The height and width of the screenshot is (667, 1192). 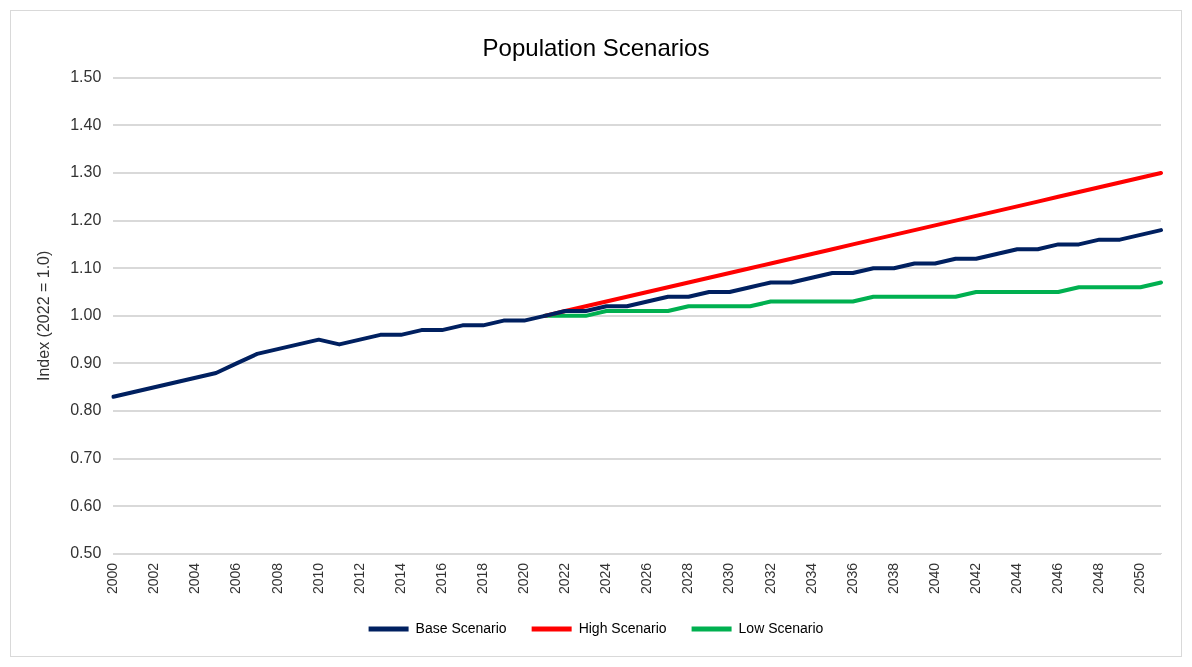 I want to click on x-tick-label: 2012, so click(x=358, y=578).